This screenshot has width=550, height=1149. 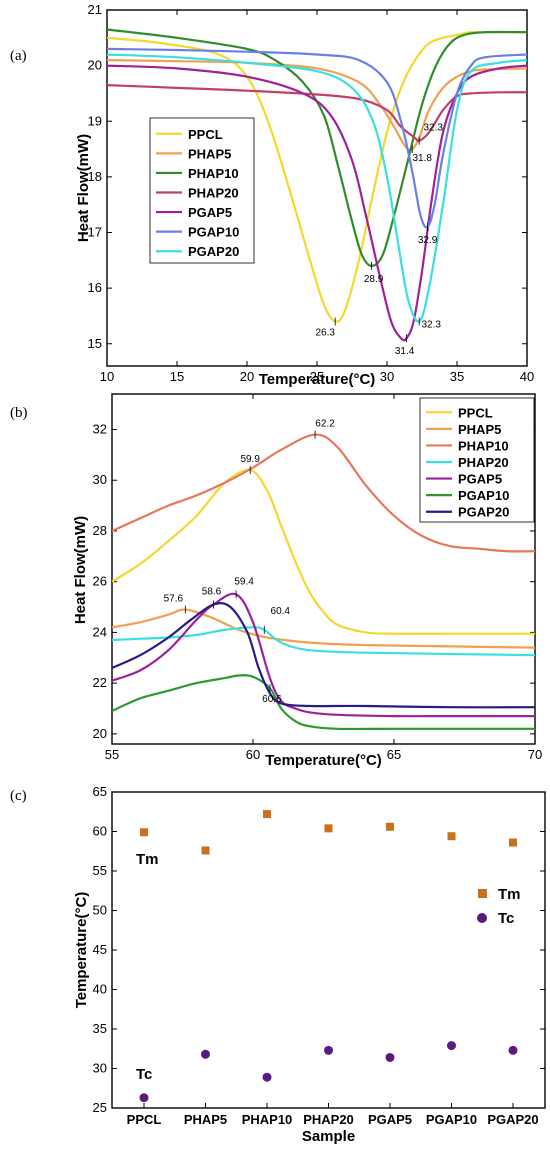 What do you see at coordinates (325, 333) in the screenshot?
I see `peak-annotation: 26.3` at bounding box center [325, 333].